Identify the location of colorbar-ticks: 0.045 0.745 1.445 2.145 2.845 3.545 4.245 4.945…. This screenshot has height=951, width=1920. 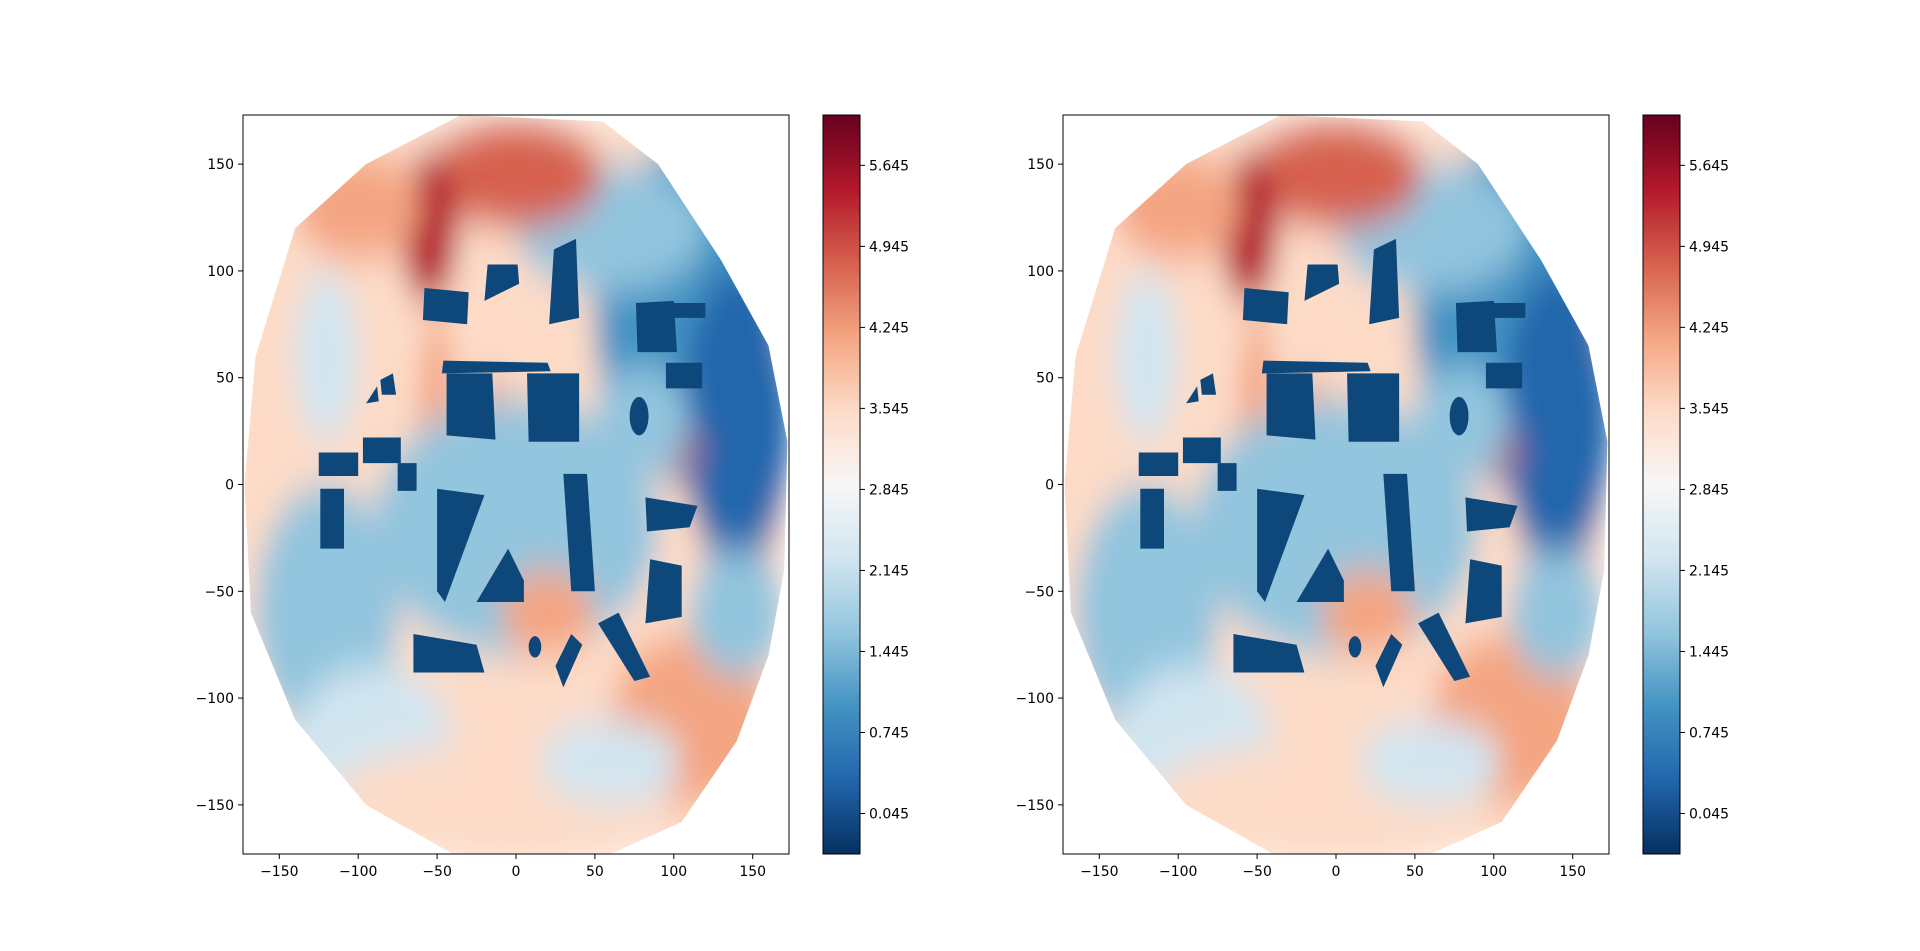
(884, 490).